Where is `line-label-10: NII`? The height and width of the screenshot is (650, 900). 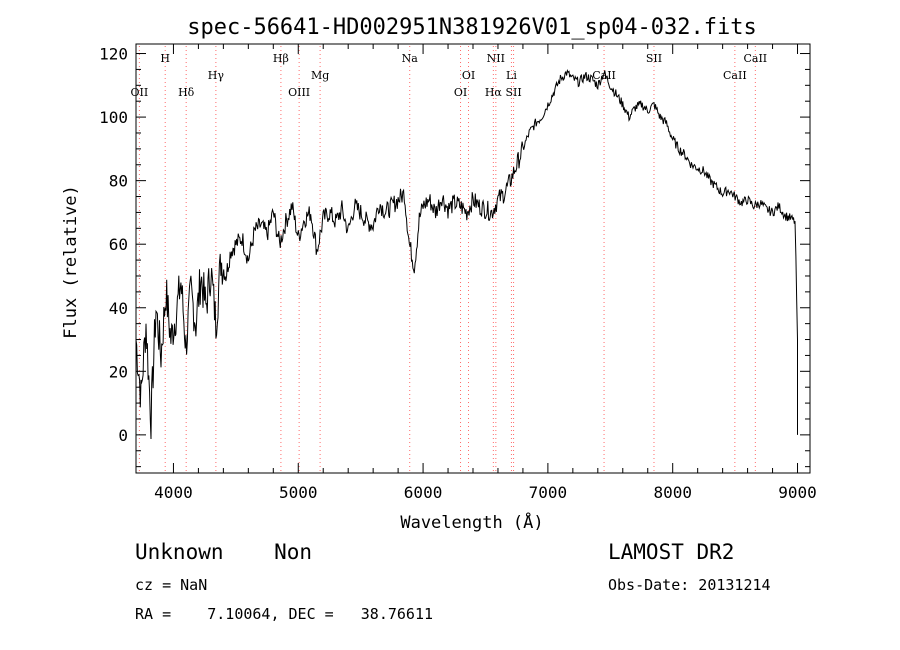 line-label-10: NII is located at coordinates (496, 58).